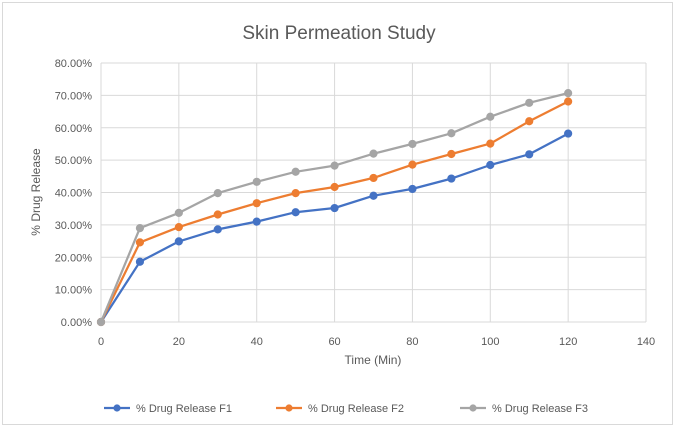 The width and height of the screenshot is (677, 429). I want to click on x-tick-label: 0, so click(101, 342).